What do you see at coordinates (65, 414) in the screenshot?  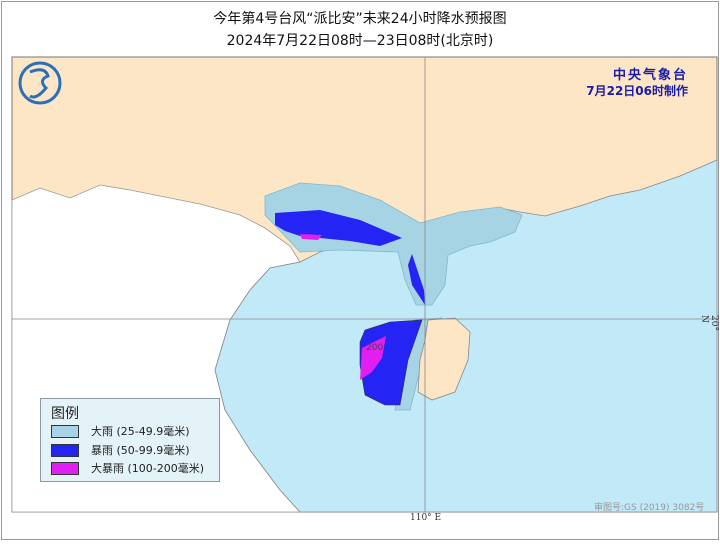 I see `legend-title: 图例` at bounding box center [65, 414].